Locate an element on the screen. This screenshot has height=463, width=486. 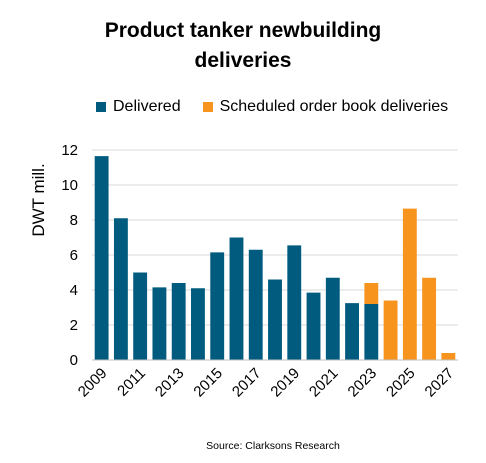
x-tick-label-2019: 2019 is located at coordinates (285, 383).